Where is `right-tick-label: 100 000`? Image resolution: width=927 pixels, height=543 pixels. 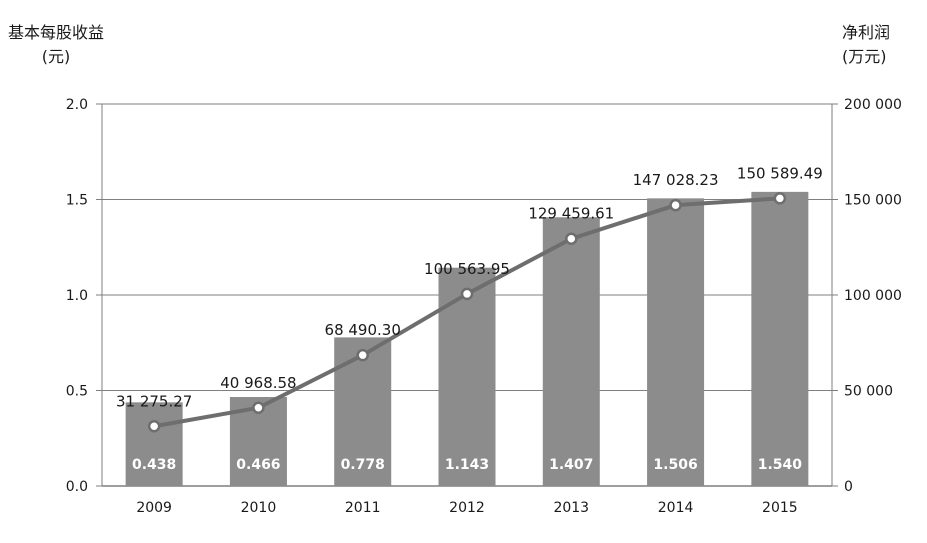 right-tick-label: 100 000 is located at coordinates (873, 296).